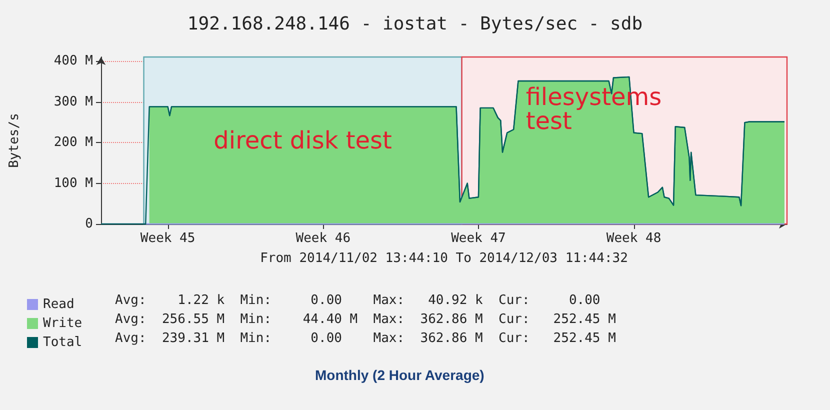 The image size is (830, 410). What do you see at coordinates (478, 238) in the screenshot?
I see `x-tick-label: Week 47` at bounding box center [478, 238].